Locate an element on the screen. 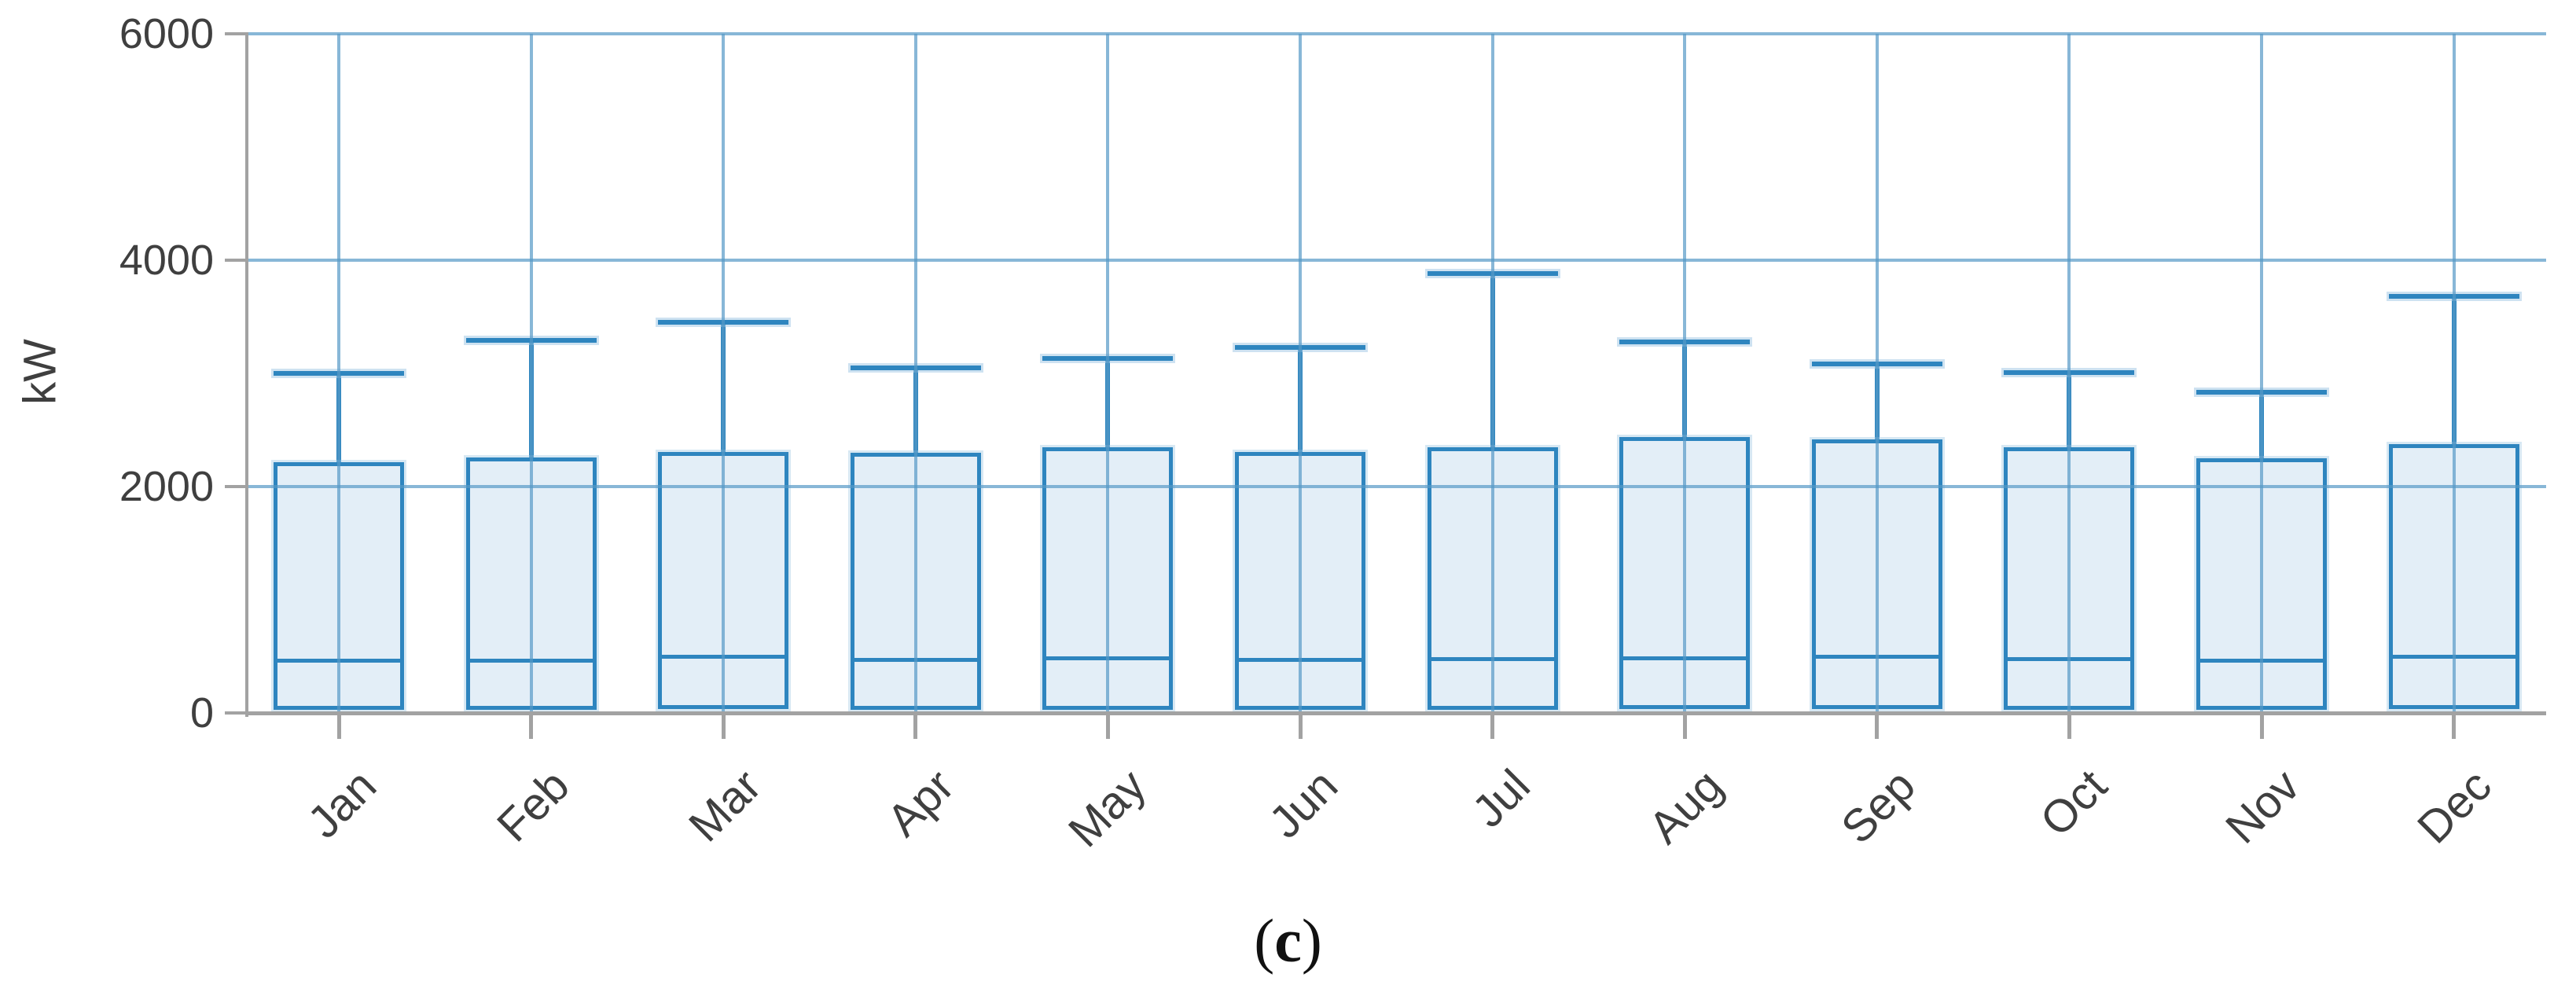  x-tick-jun is located at coordinates (1300, 727).